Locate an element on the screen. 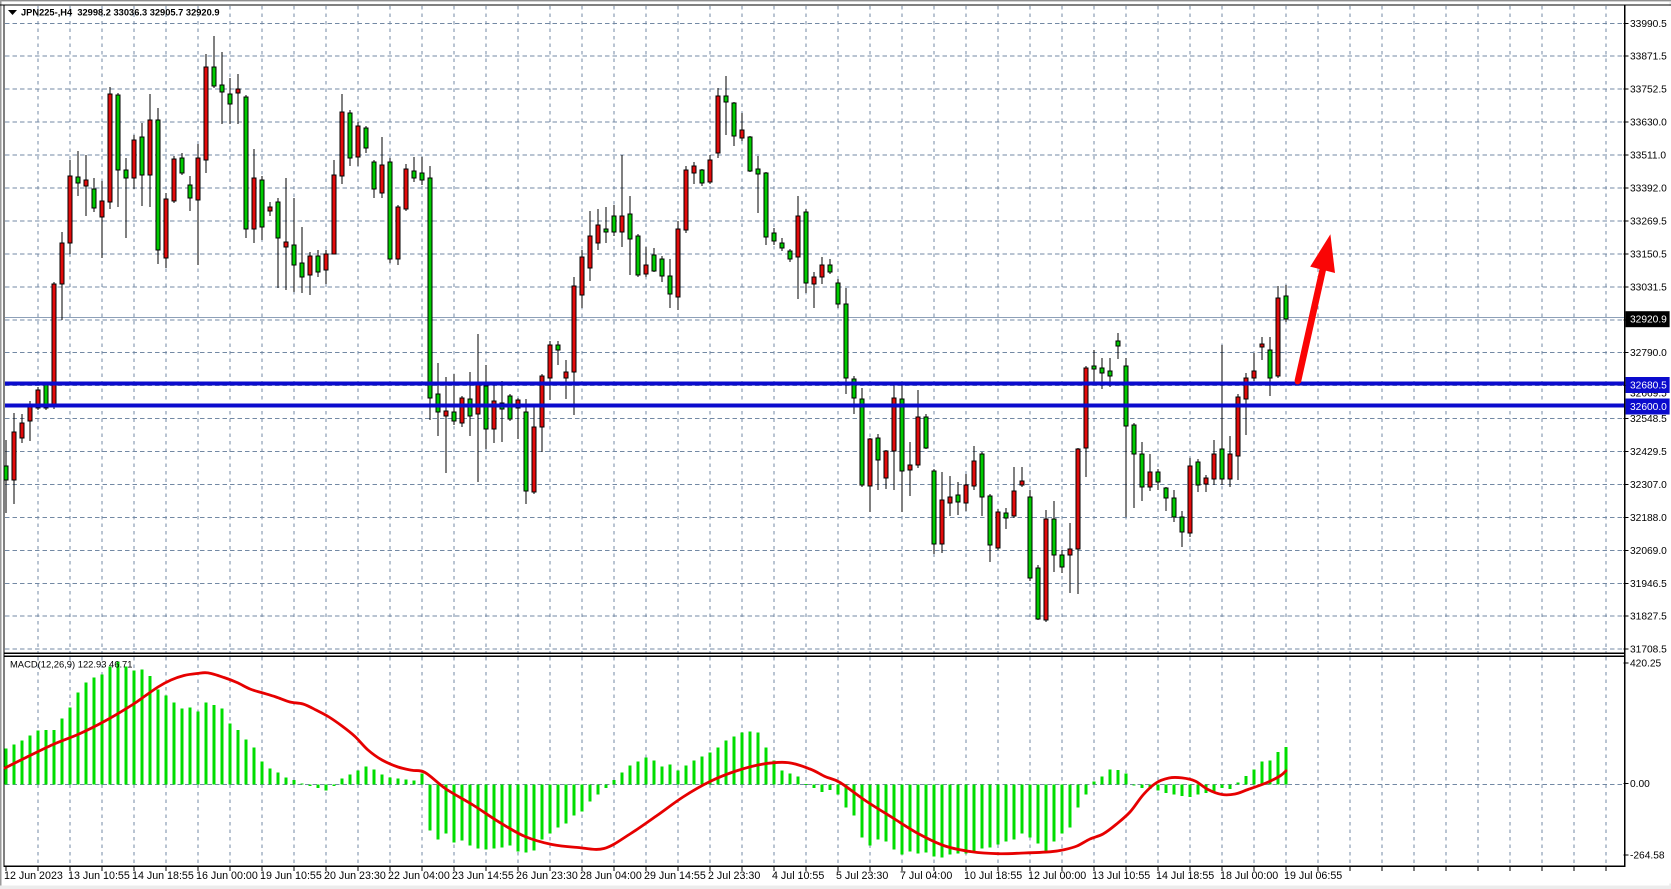  svg-text: 19 Jun 10:55 is located at coordinates (291, 876).